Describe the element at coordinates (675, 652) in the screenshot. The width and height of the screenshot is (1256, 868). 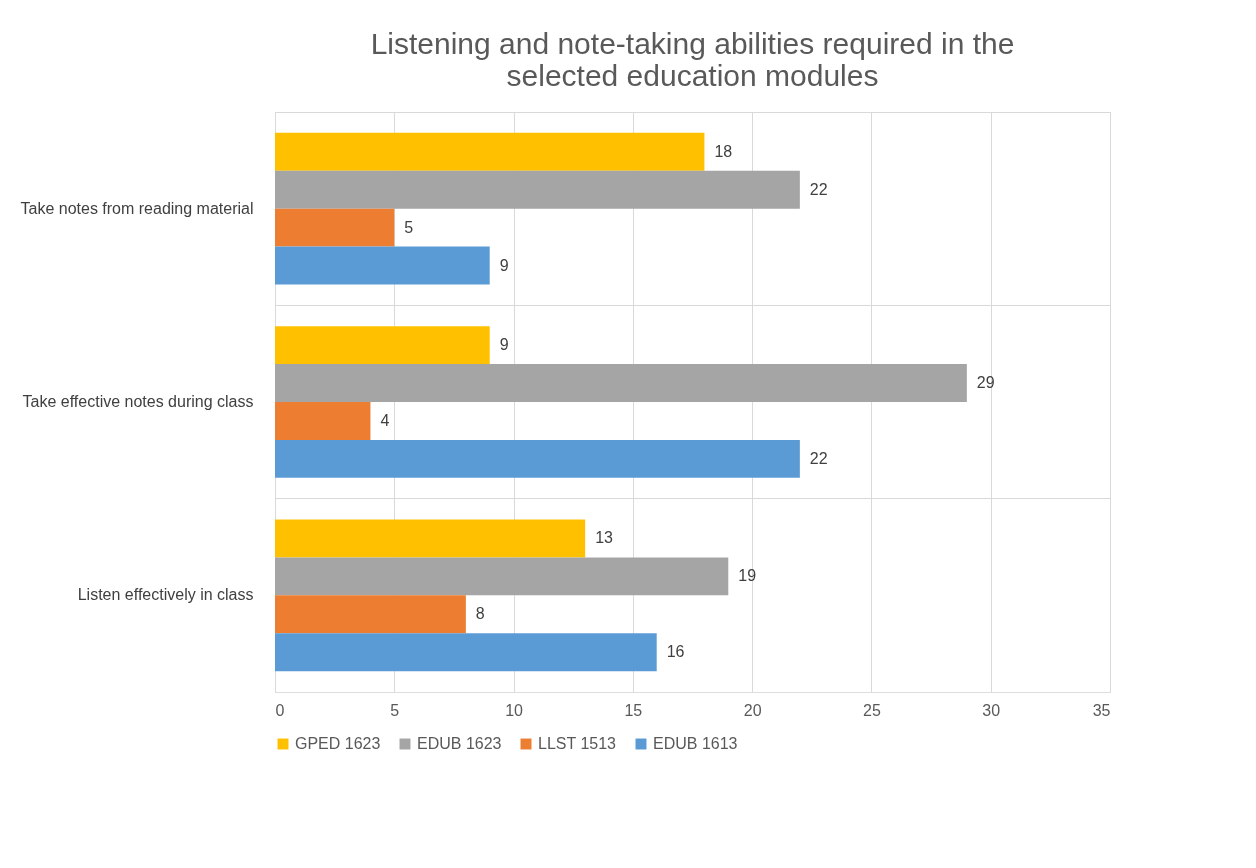
I see `data-label: 16` at that location.